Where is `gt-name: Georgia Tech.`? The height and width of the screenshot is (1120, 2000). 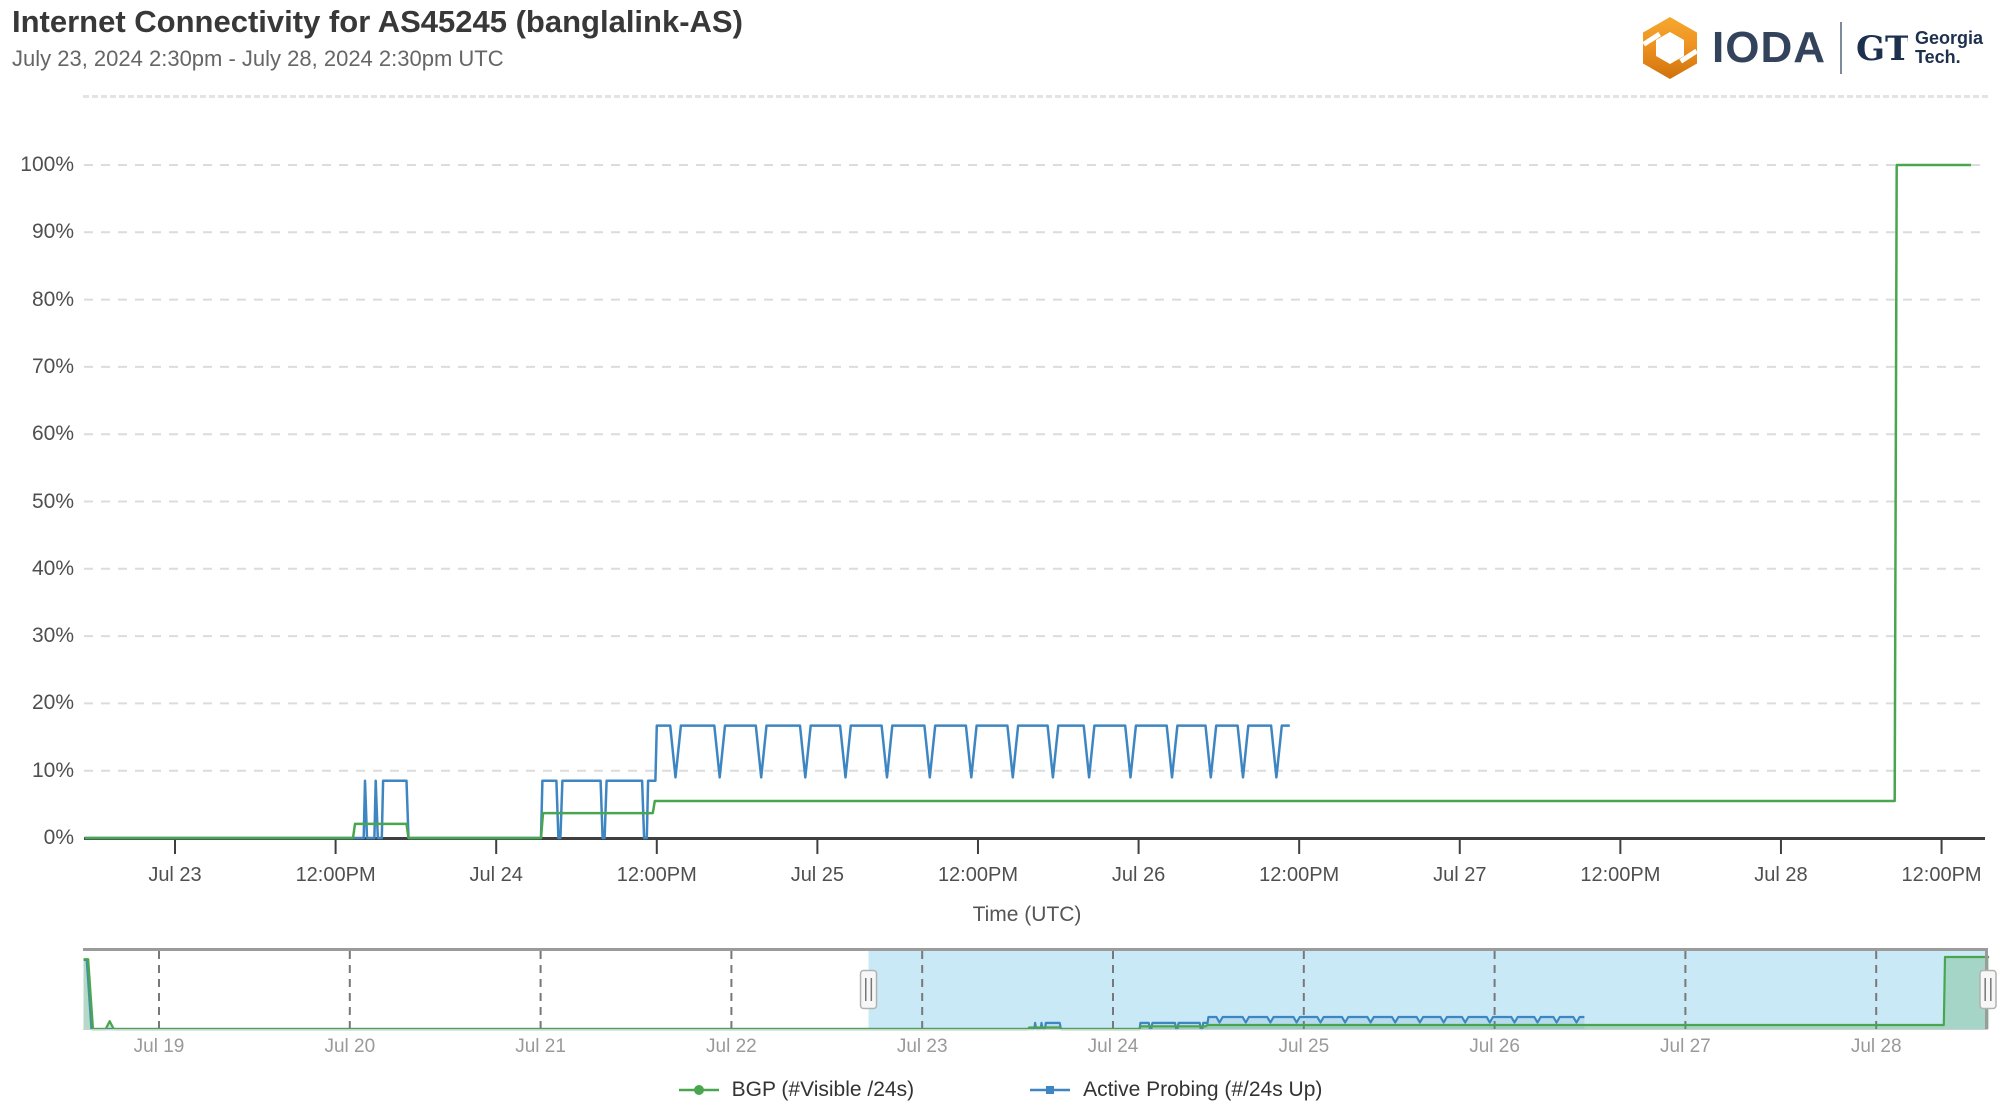 gt-name: Georgia Tech. is located at coordinates (1949, 47).